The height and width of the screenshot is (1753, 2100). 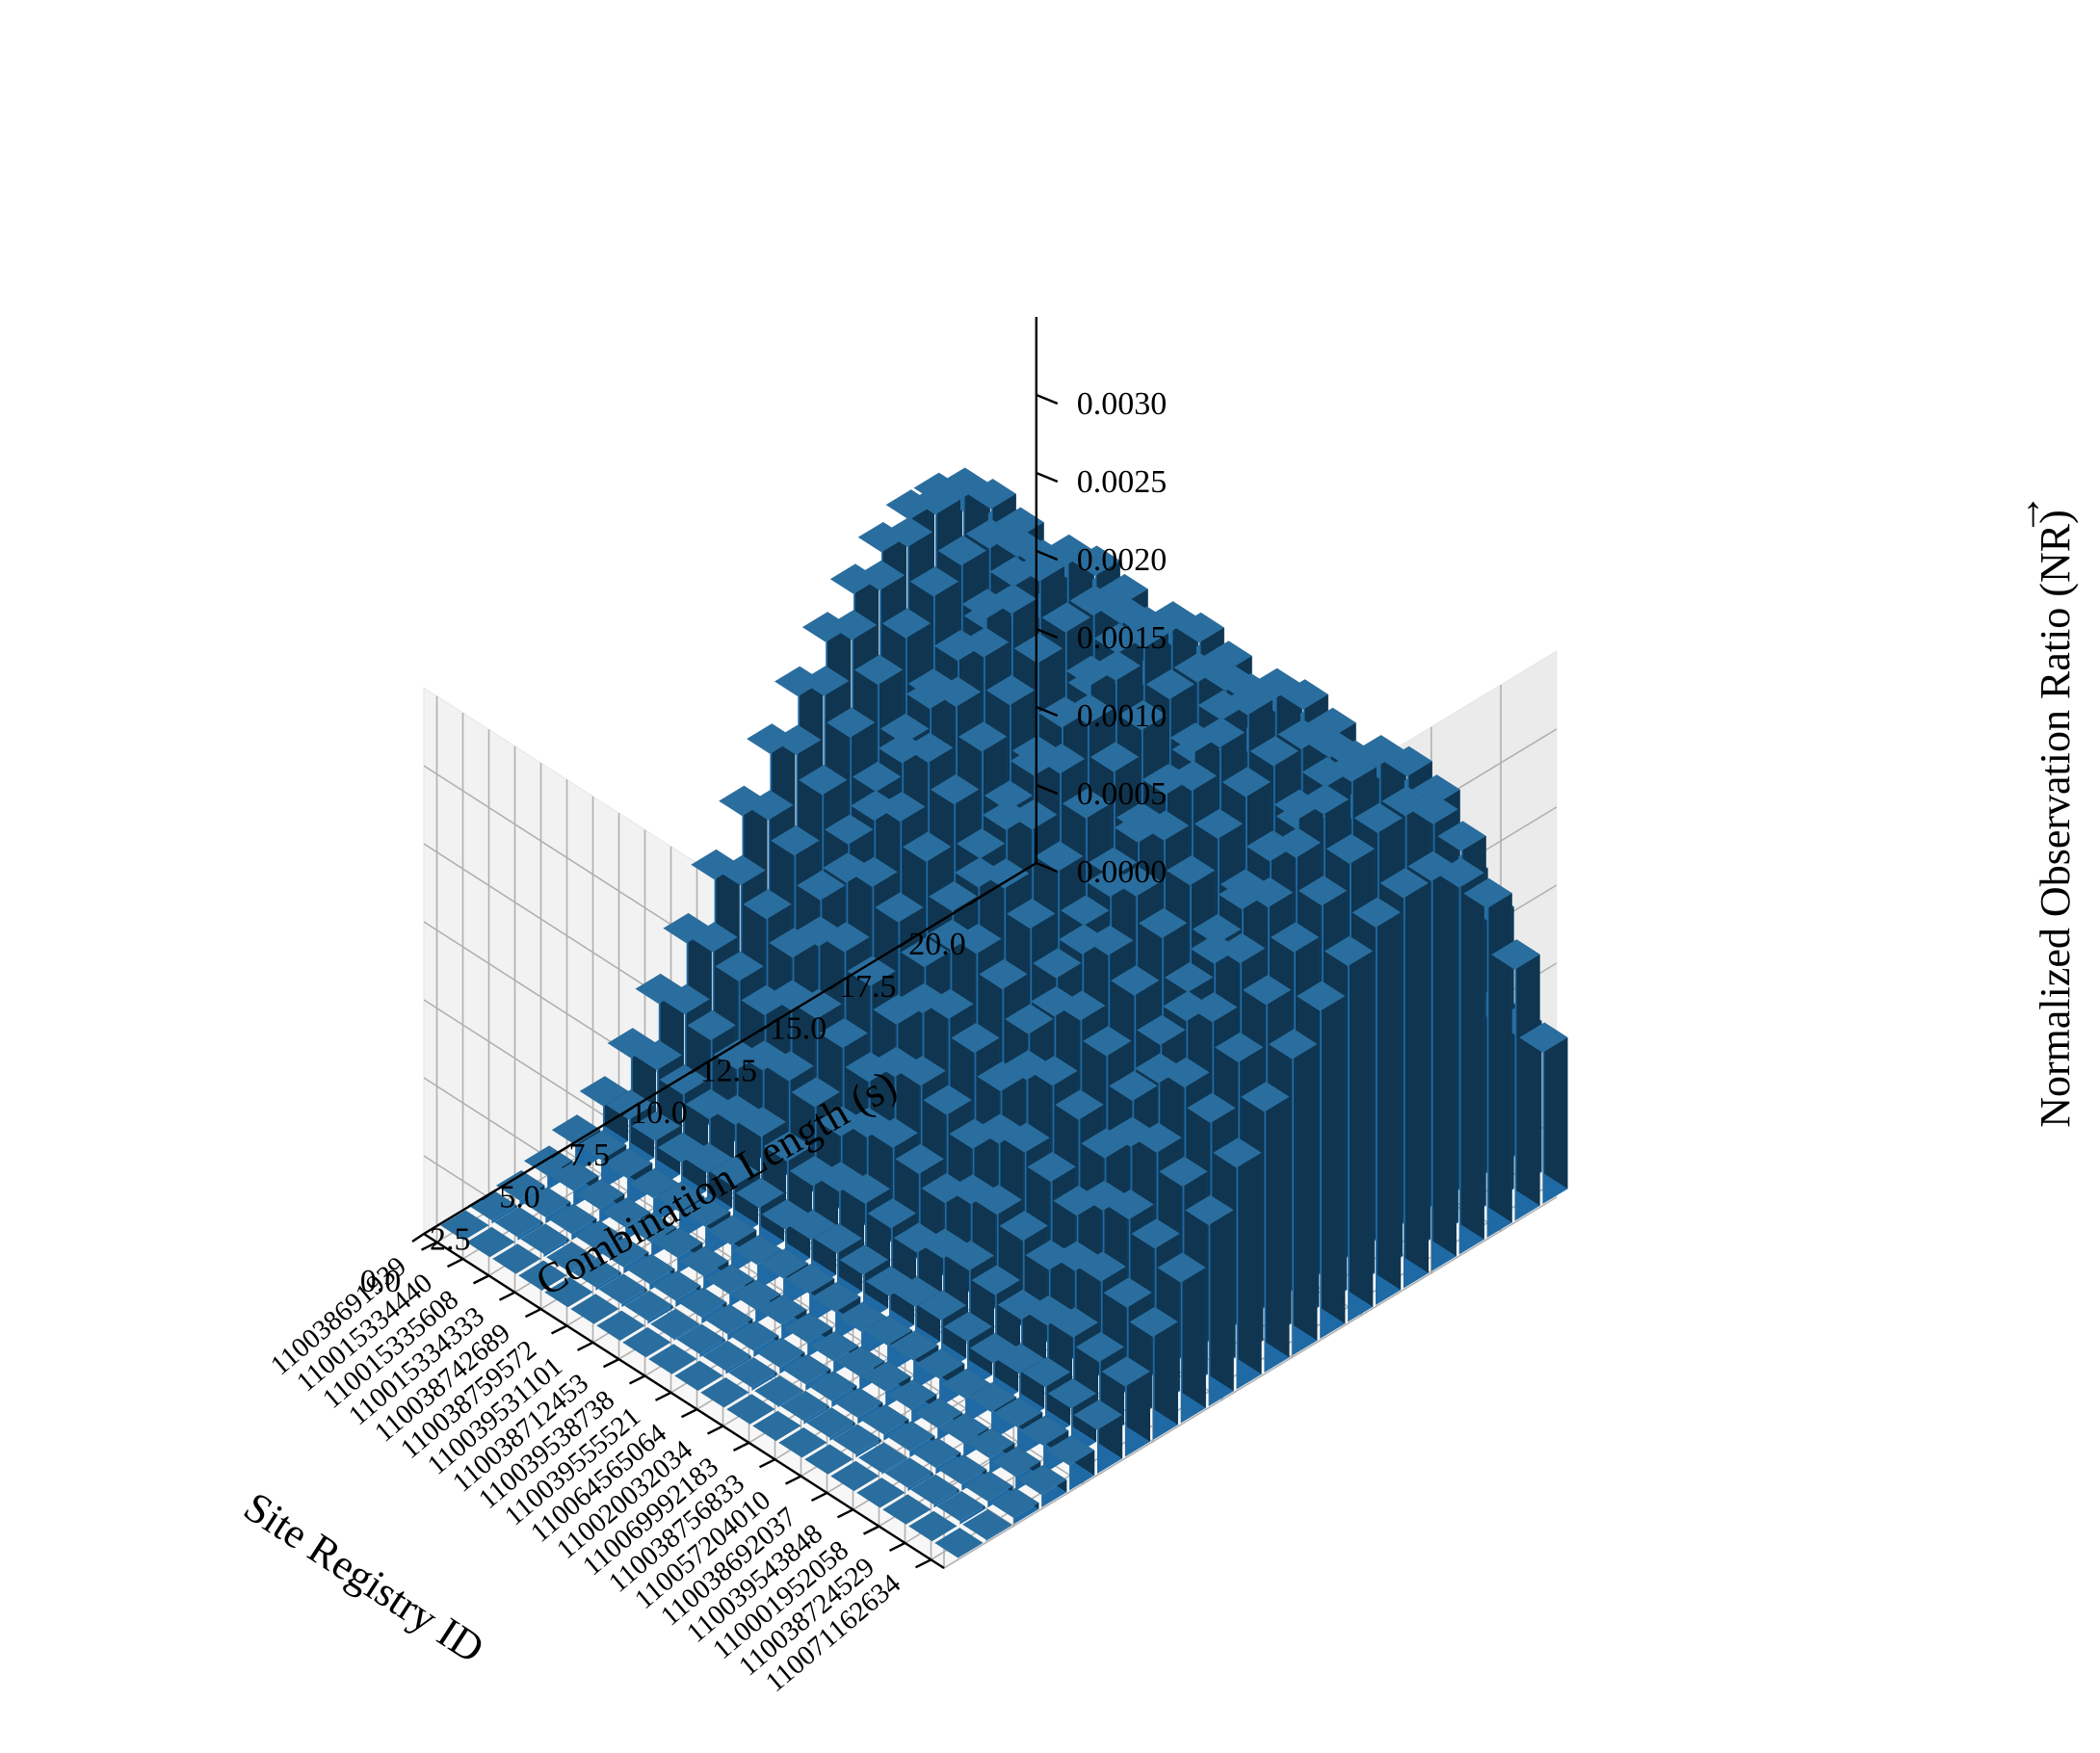 What do you see at coordinates (1047, 399) in the screenshot?
I see `z-tick` at bounding box center [1047, 399].